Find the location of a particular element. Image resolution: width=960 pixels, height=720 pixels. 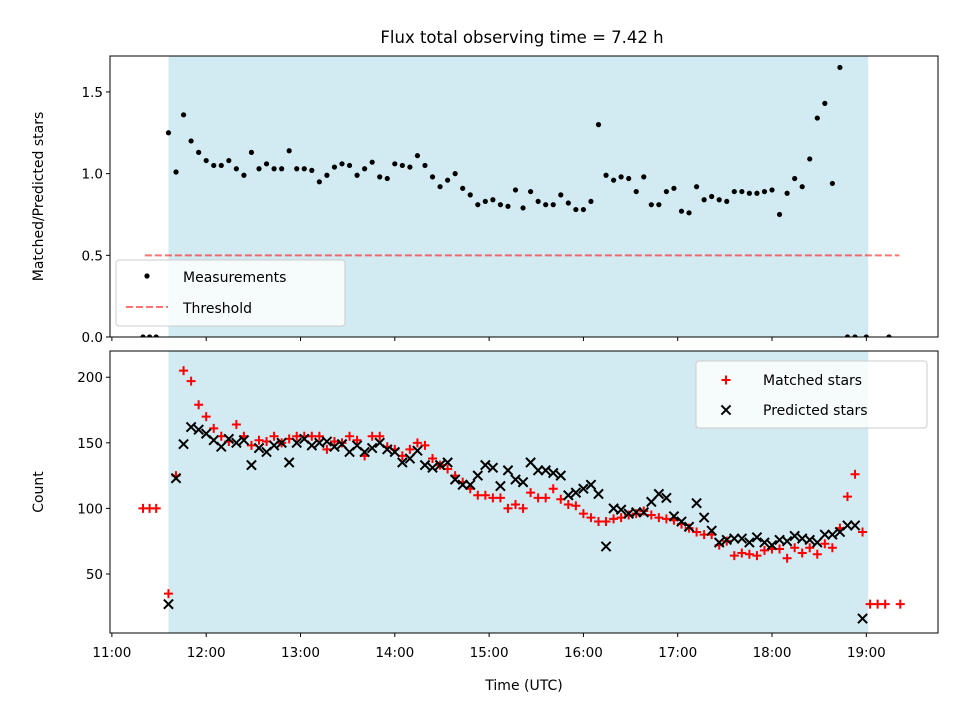

x-tick-label: 17:00 is located at coordinates (677, 653).